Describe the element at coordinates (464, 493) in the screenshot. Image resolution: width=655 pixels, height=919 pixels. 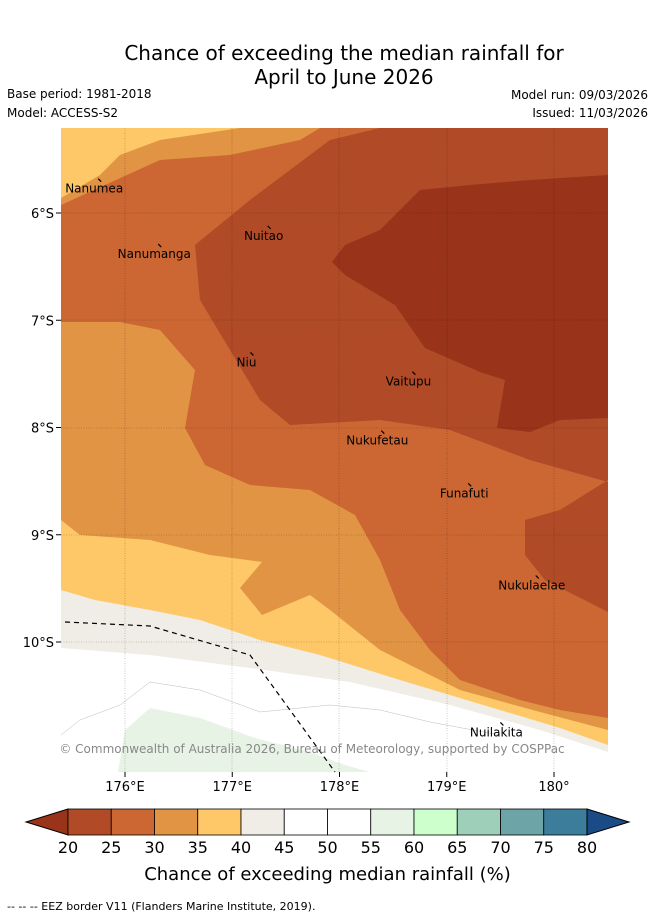
I see `island-label: Funafuti` at that location.